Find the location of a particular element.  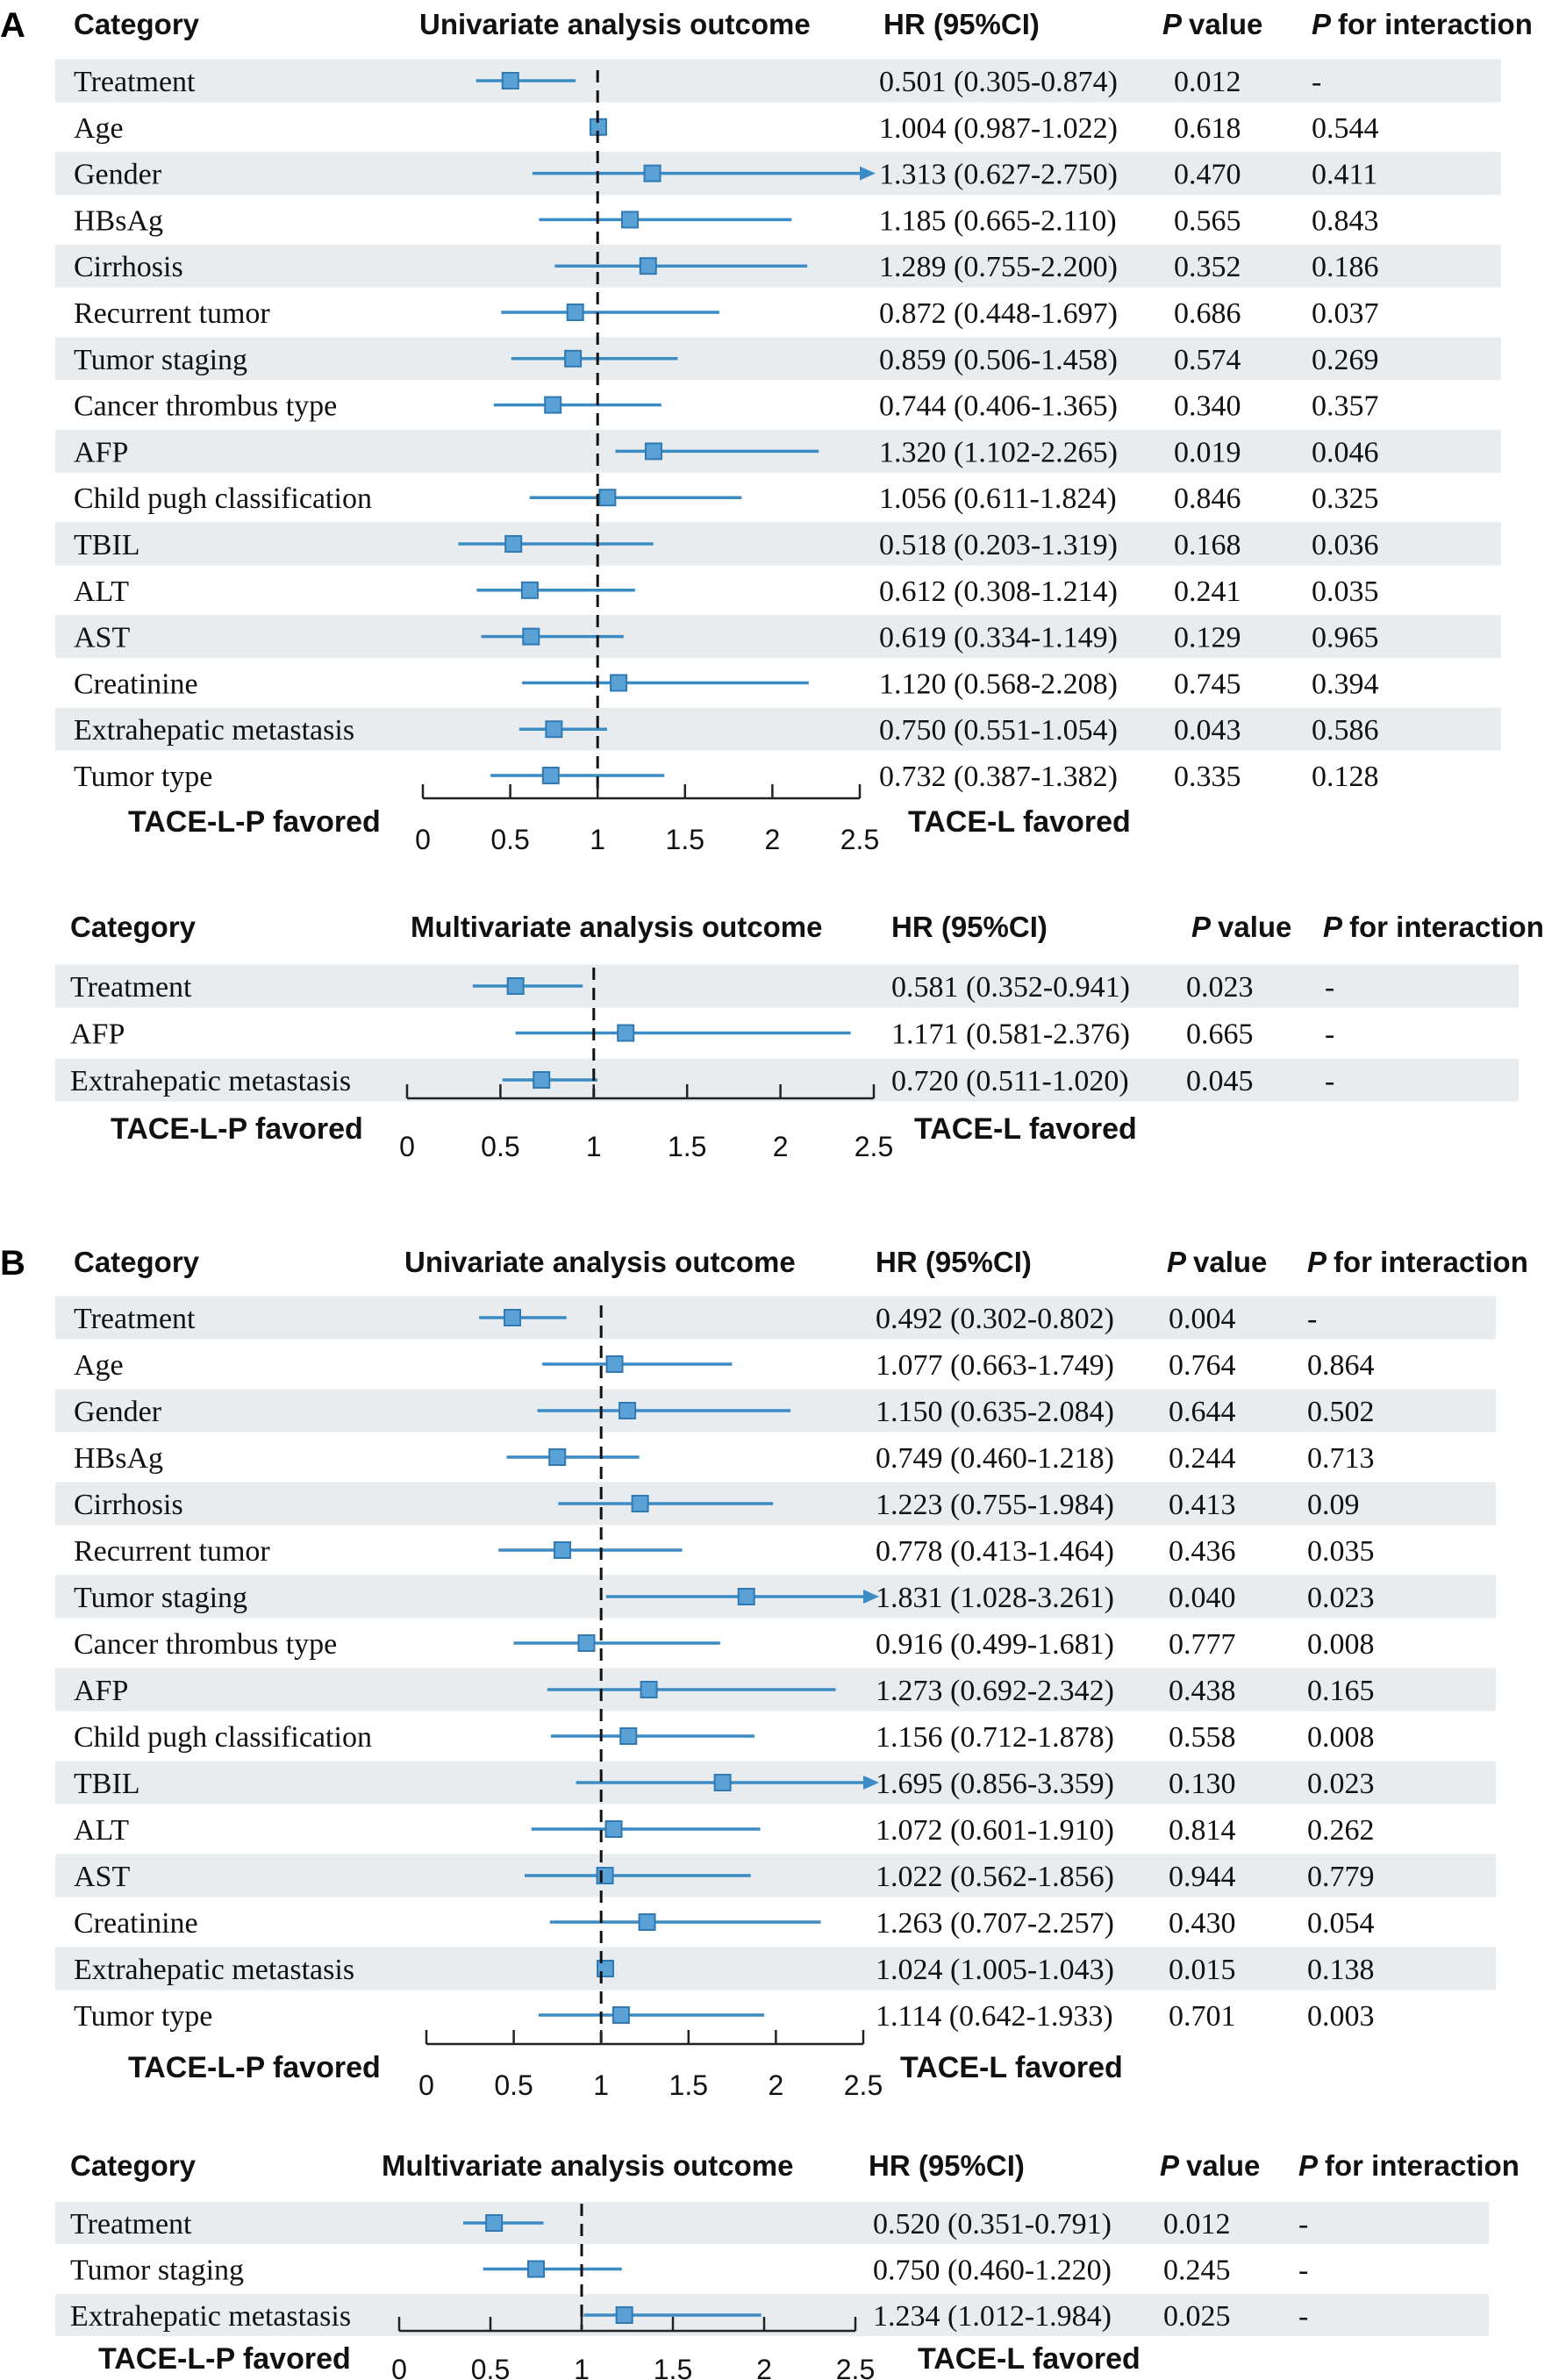

table-row: Tumor staging 0.750 (0.460-1.220) 0.245 - is located at coordinates (689, 2271).